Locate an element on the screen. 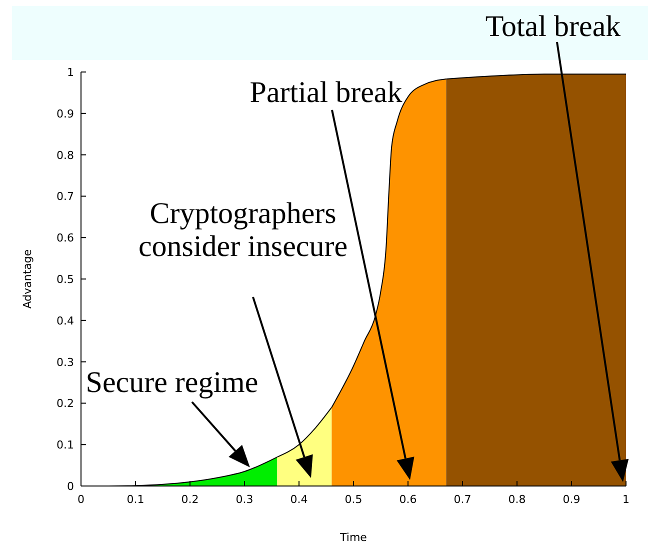 The width and height of the screenshot is (648, 547). y-tick-label: 0.8 is located at coordinates (65, 155).